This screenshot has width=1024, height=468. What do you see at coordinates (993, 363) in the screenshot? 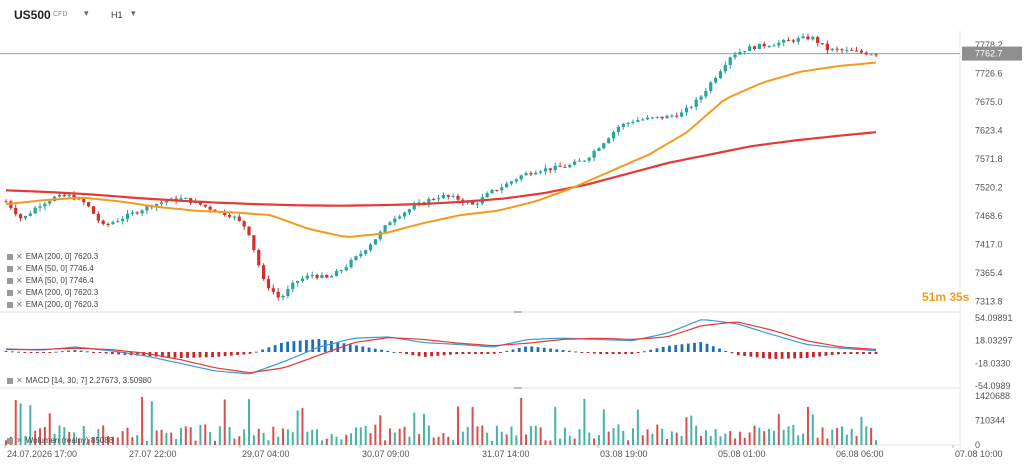
I see `macd-tick-label: -18.0330` at bounding box center [993, 363].